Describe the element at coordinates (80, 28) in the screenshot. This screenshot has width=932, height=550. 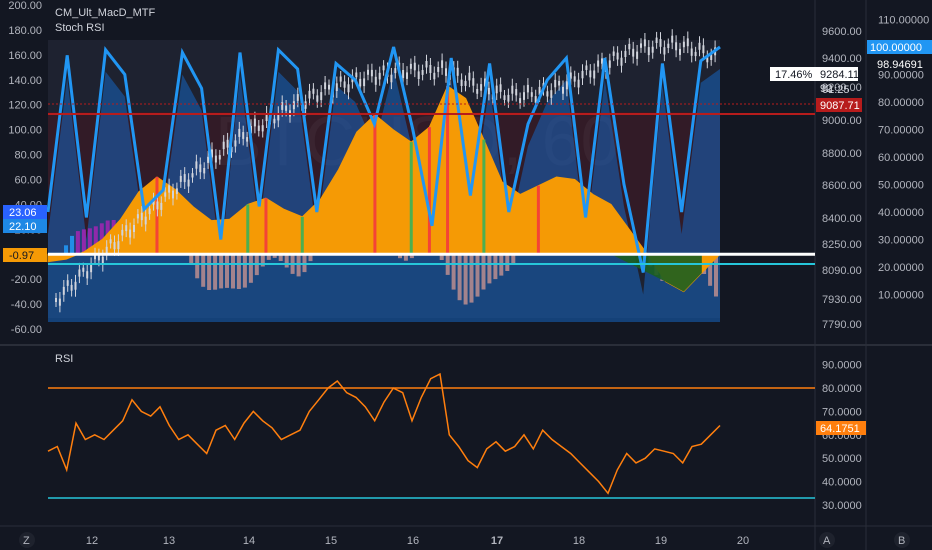
I see `legend-stoch-rsi: Stoch RSI` at that location.